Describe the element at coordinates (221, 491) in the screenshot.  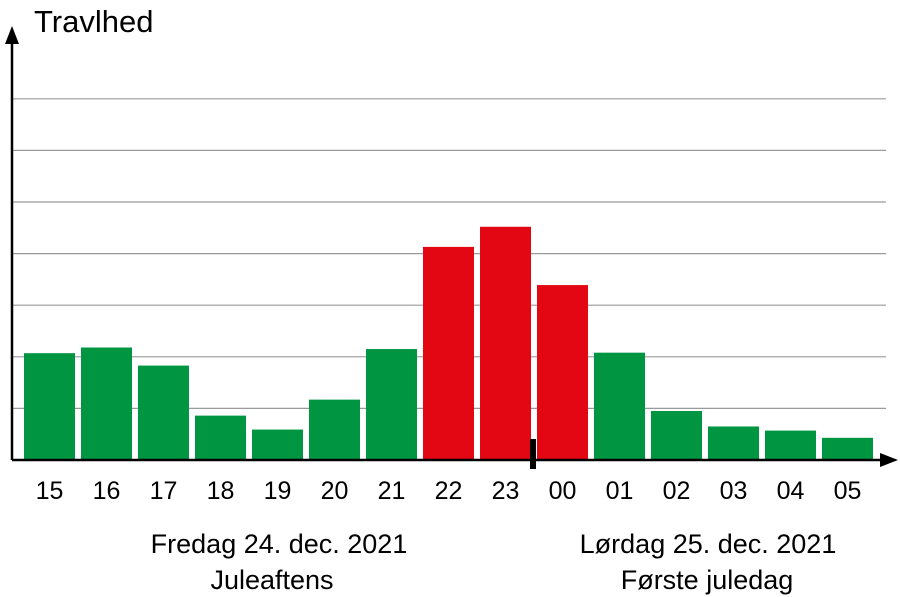
I see `x-tick-label-18: 18` at that location.